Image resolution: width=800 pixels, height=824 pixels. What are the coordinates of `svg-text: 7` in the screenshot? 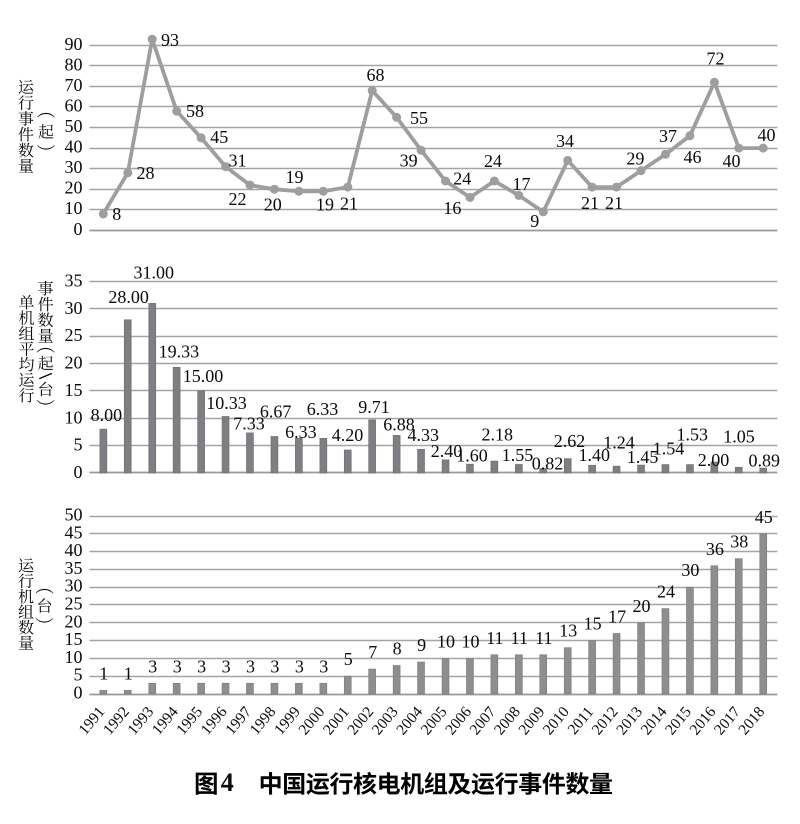 It's located at (372, 652).